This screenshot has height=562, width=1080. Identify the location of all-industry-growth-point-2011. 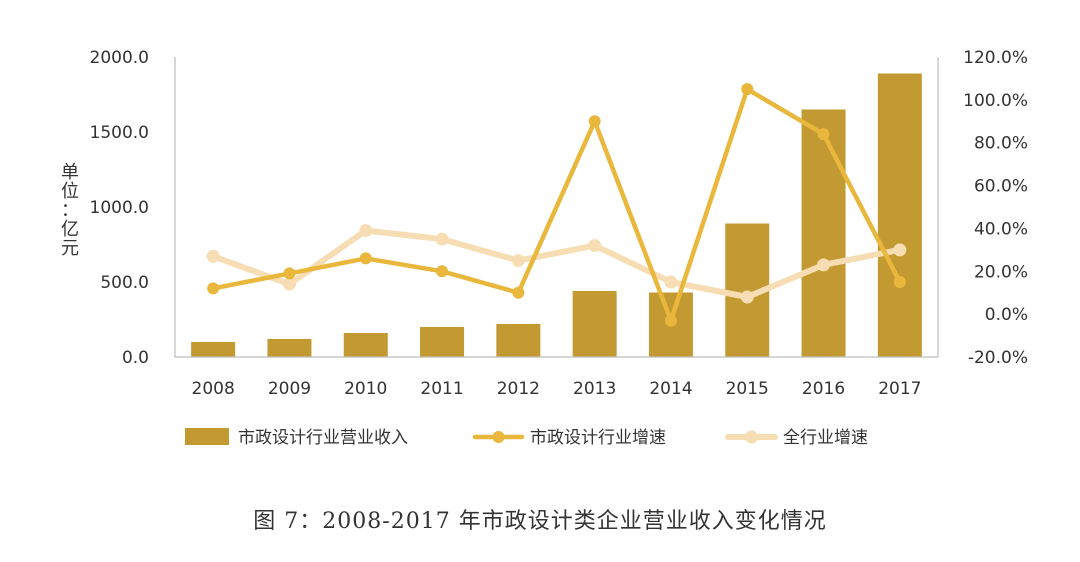
(442, 239).